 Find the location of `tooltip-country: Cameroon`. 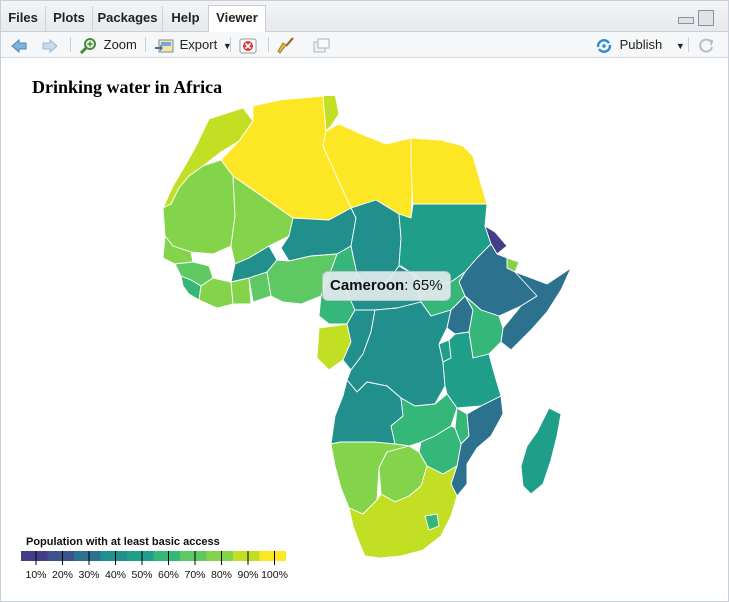

tooltip-country: Cameroon is located at coordinates (367, 285).